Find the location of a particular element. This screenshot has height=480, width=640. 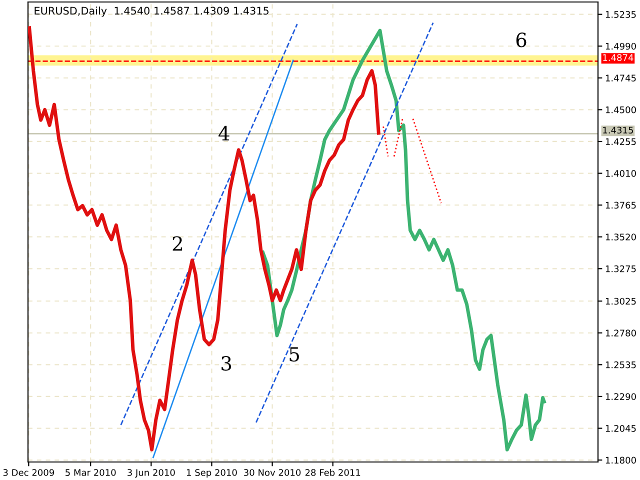

y-tick-label: 1.4010 is located at coordinates (621, 173).